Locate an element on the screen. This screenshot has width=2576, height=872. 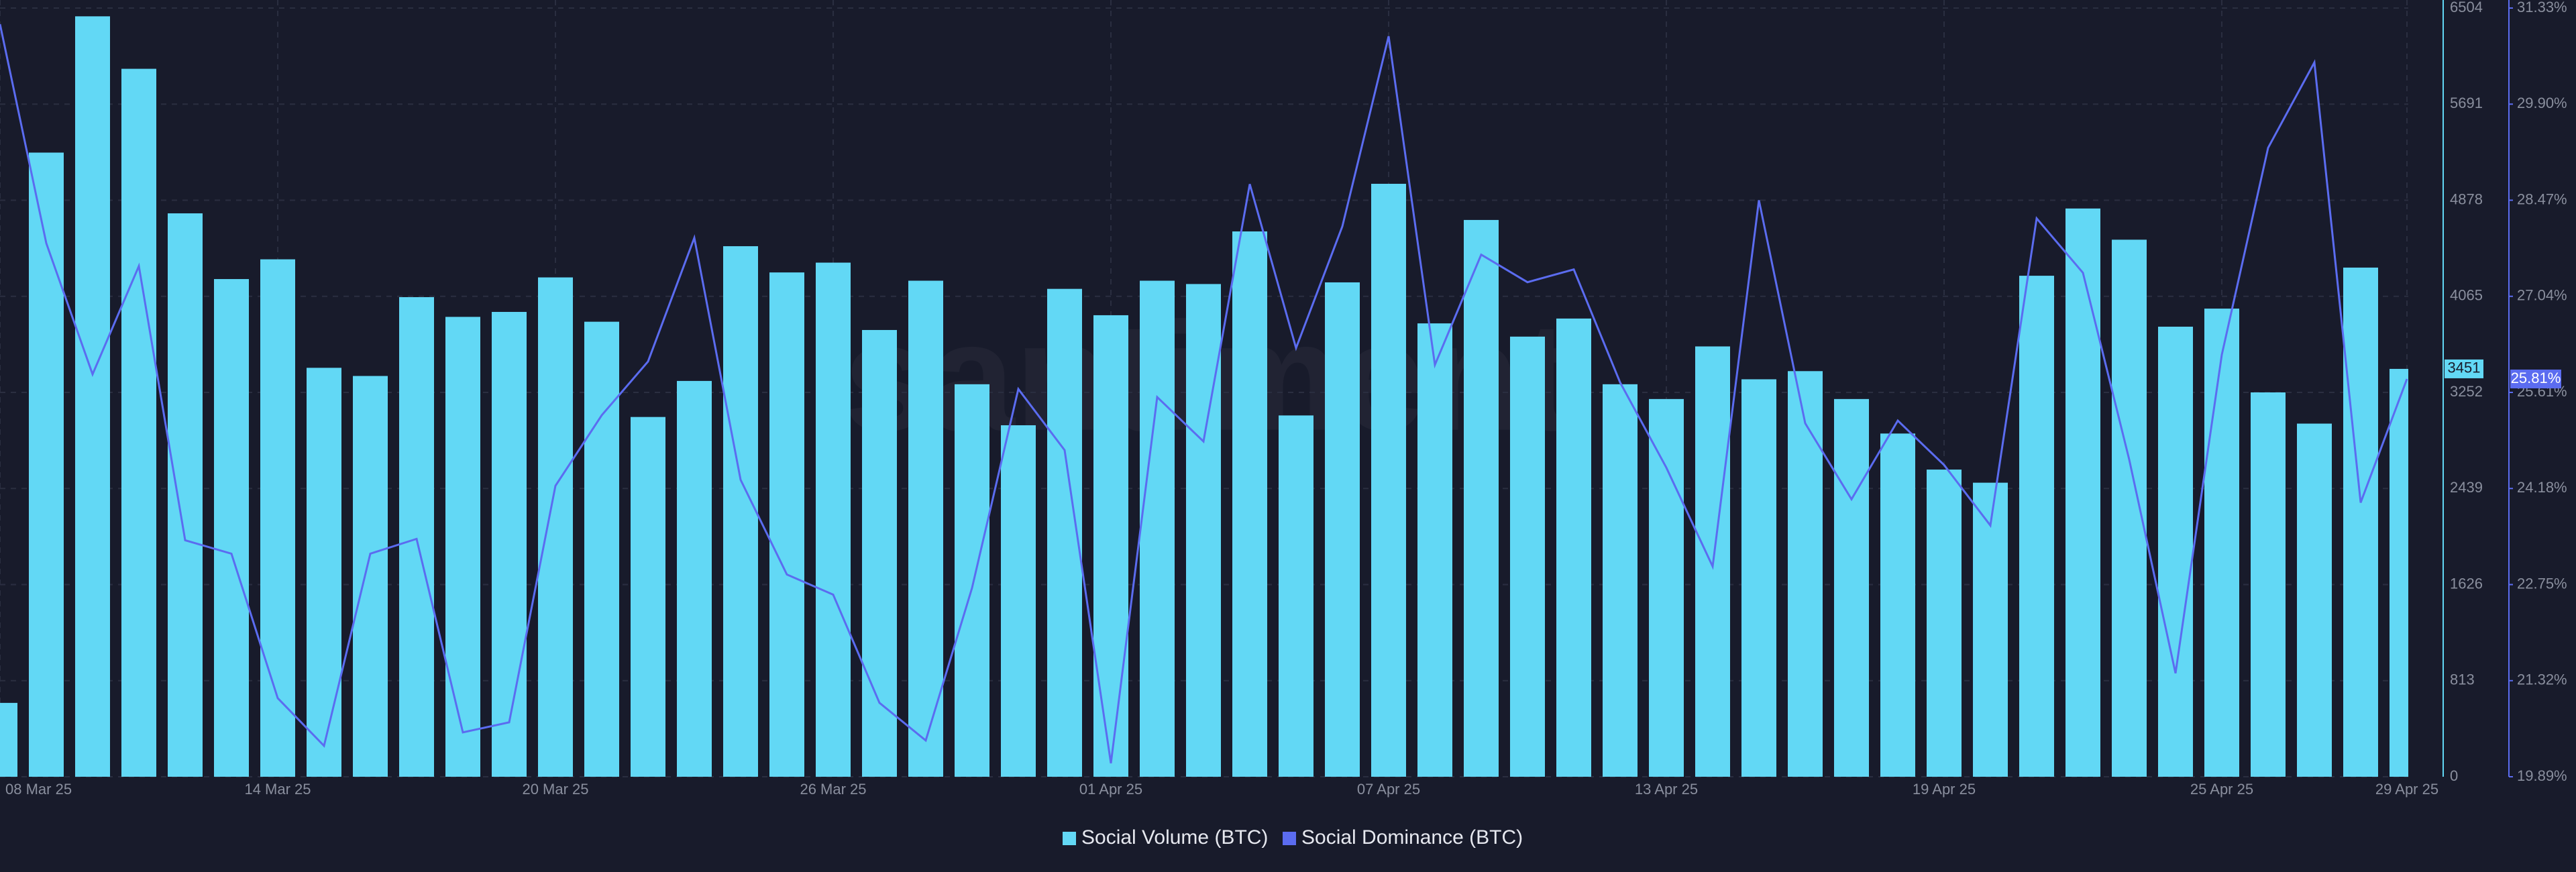
y-tick-label: 2439 is located at coordinates (2466, 488).